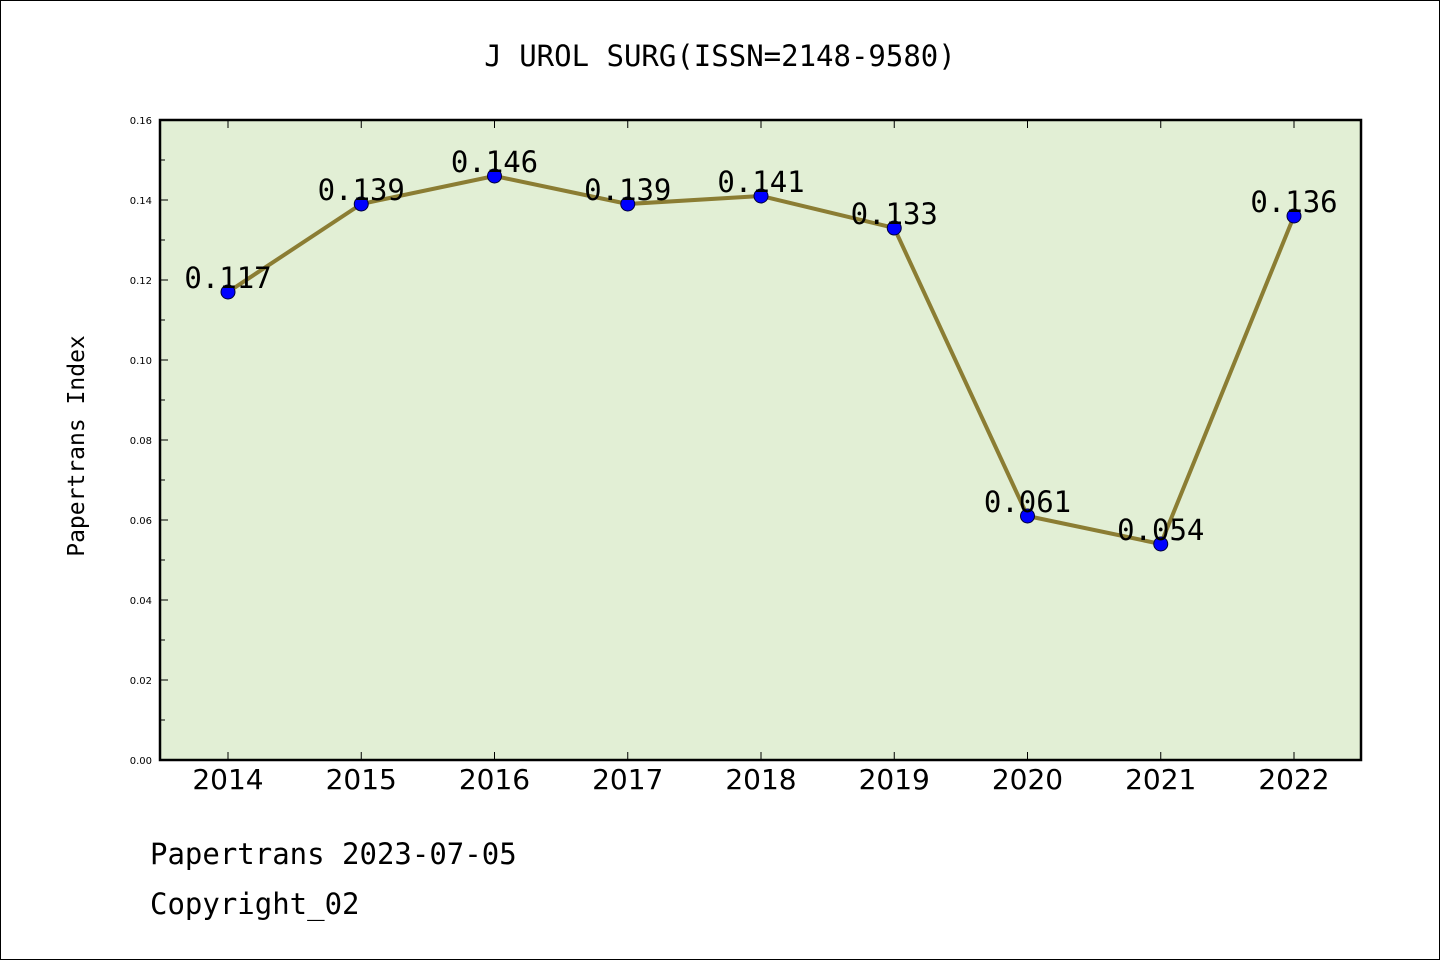  Describe the element at coordinates (141, 281) in the screenshot. I see `y-tick-label: 0.12` at that location.